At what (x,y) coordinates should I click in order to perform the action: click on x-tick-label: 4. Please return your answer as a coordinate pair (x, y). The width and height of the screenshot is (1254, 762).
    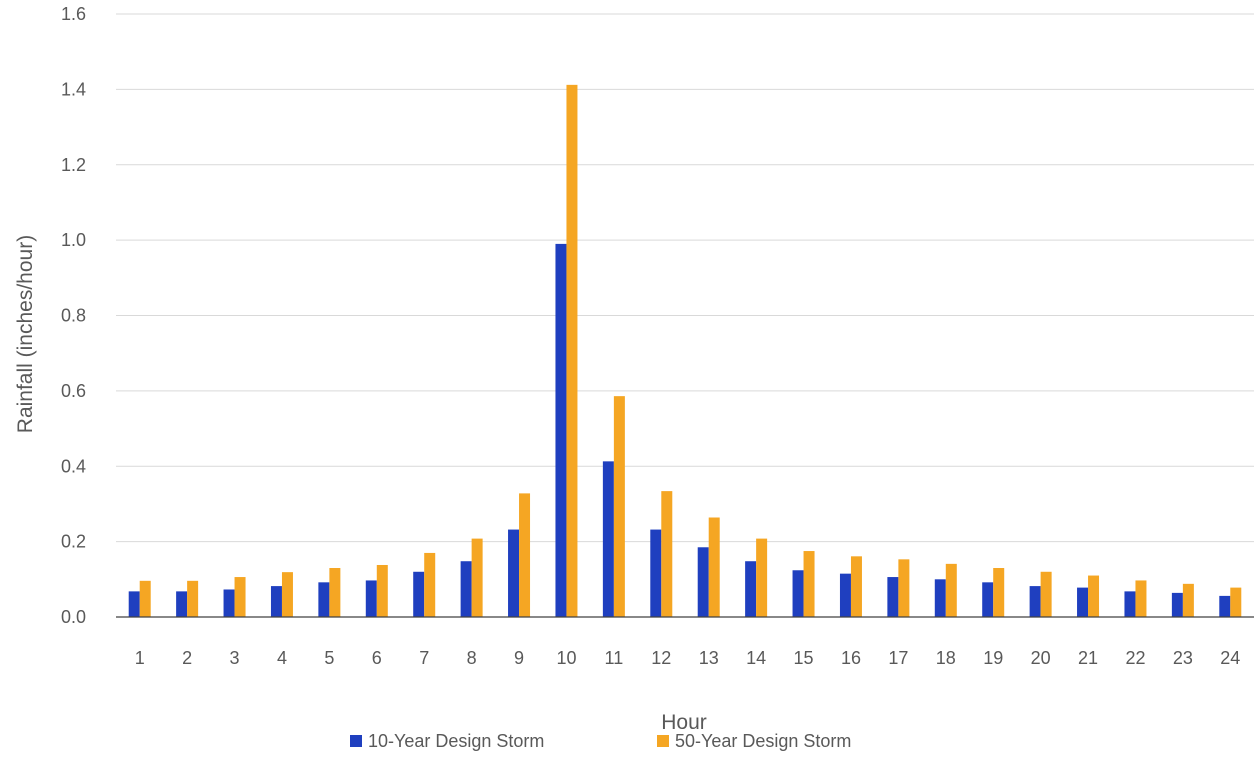
    Looking at the image, I should click on (282, 658).